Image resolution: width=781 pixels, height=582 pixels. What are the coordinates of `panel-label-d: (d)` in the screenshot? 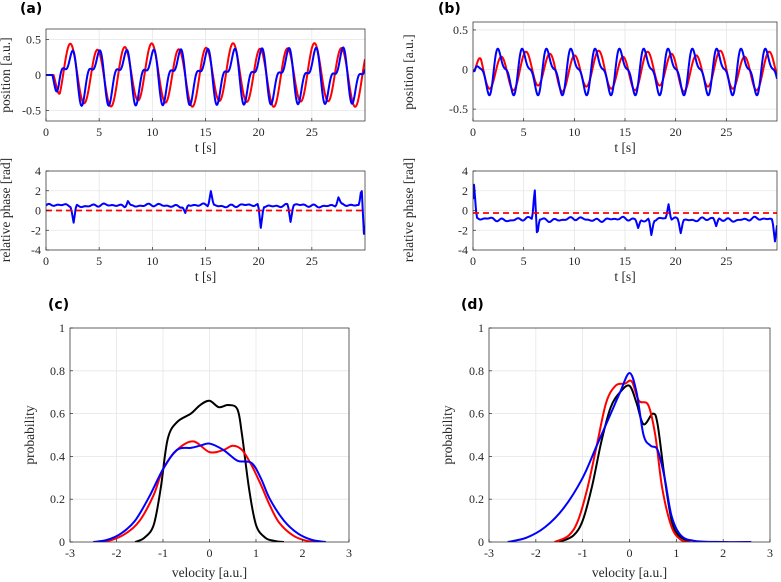 It's located at (472, 305).